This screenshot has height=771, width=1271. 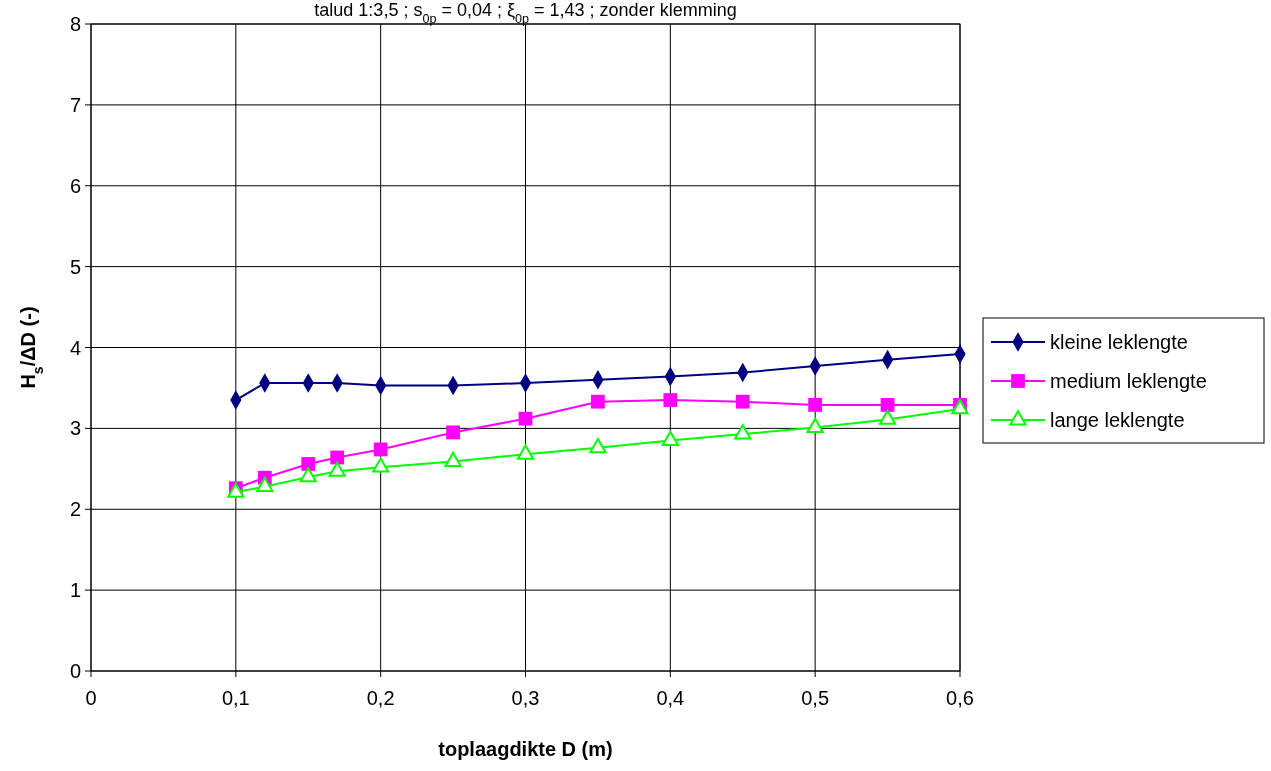 What do you see at coordinates (75, 24) in the screenshot?
I see `y-tick-label: 8` at bounding box center [75, 24].